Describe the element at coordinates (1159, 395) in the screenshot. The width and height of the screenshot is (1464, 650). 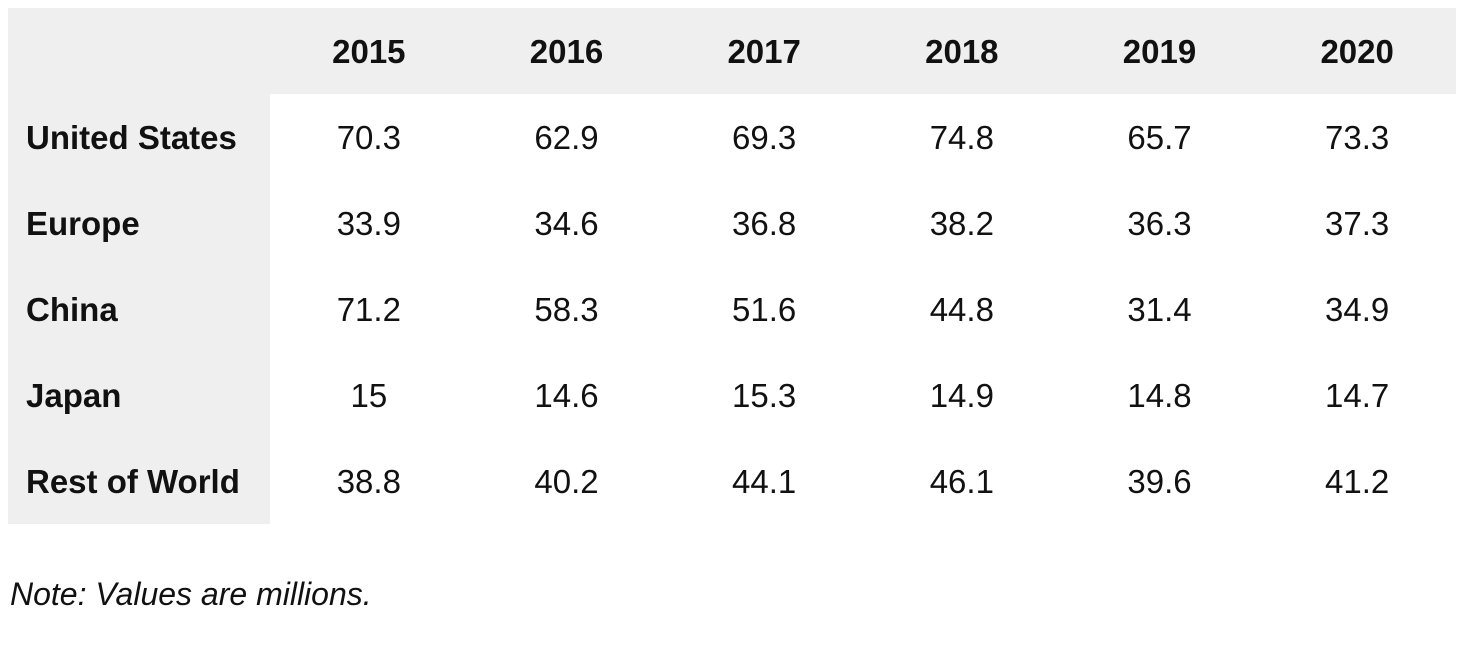
I see `table-cell: 14.8` at that location.